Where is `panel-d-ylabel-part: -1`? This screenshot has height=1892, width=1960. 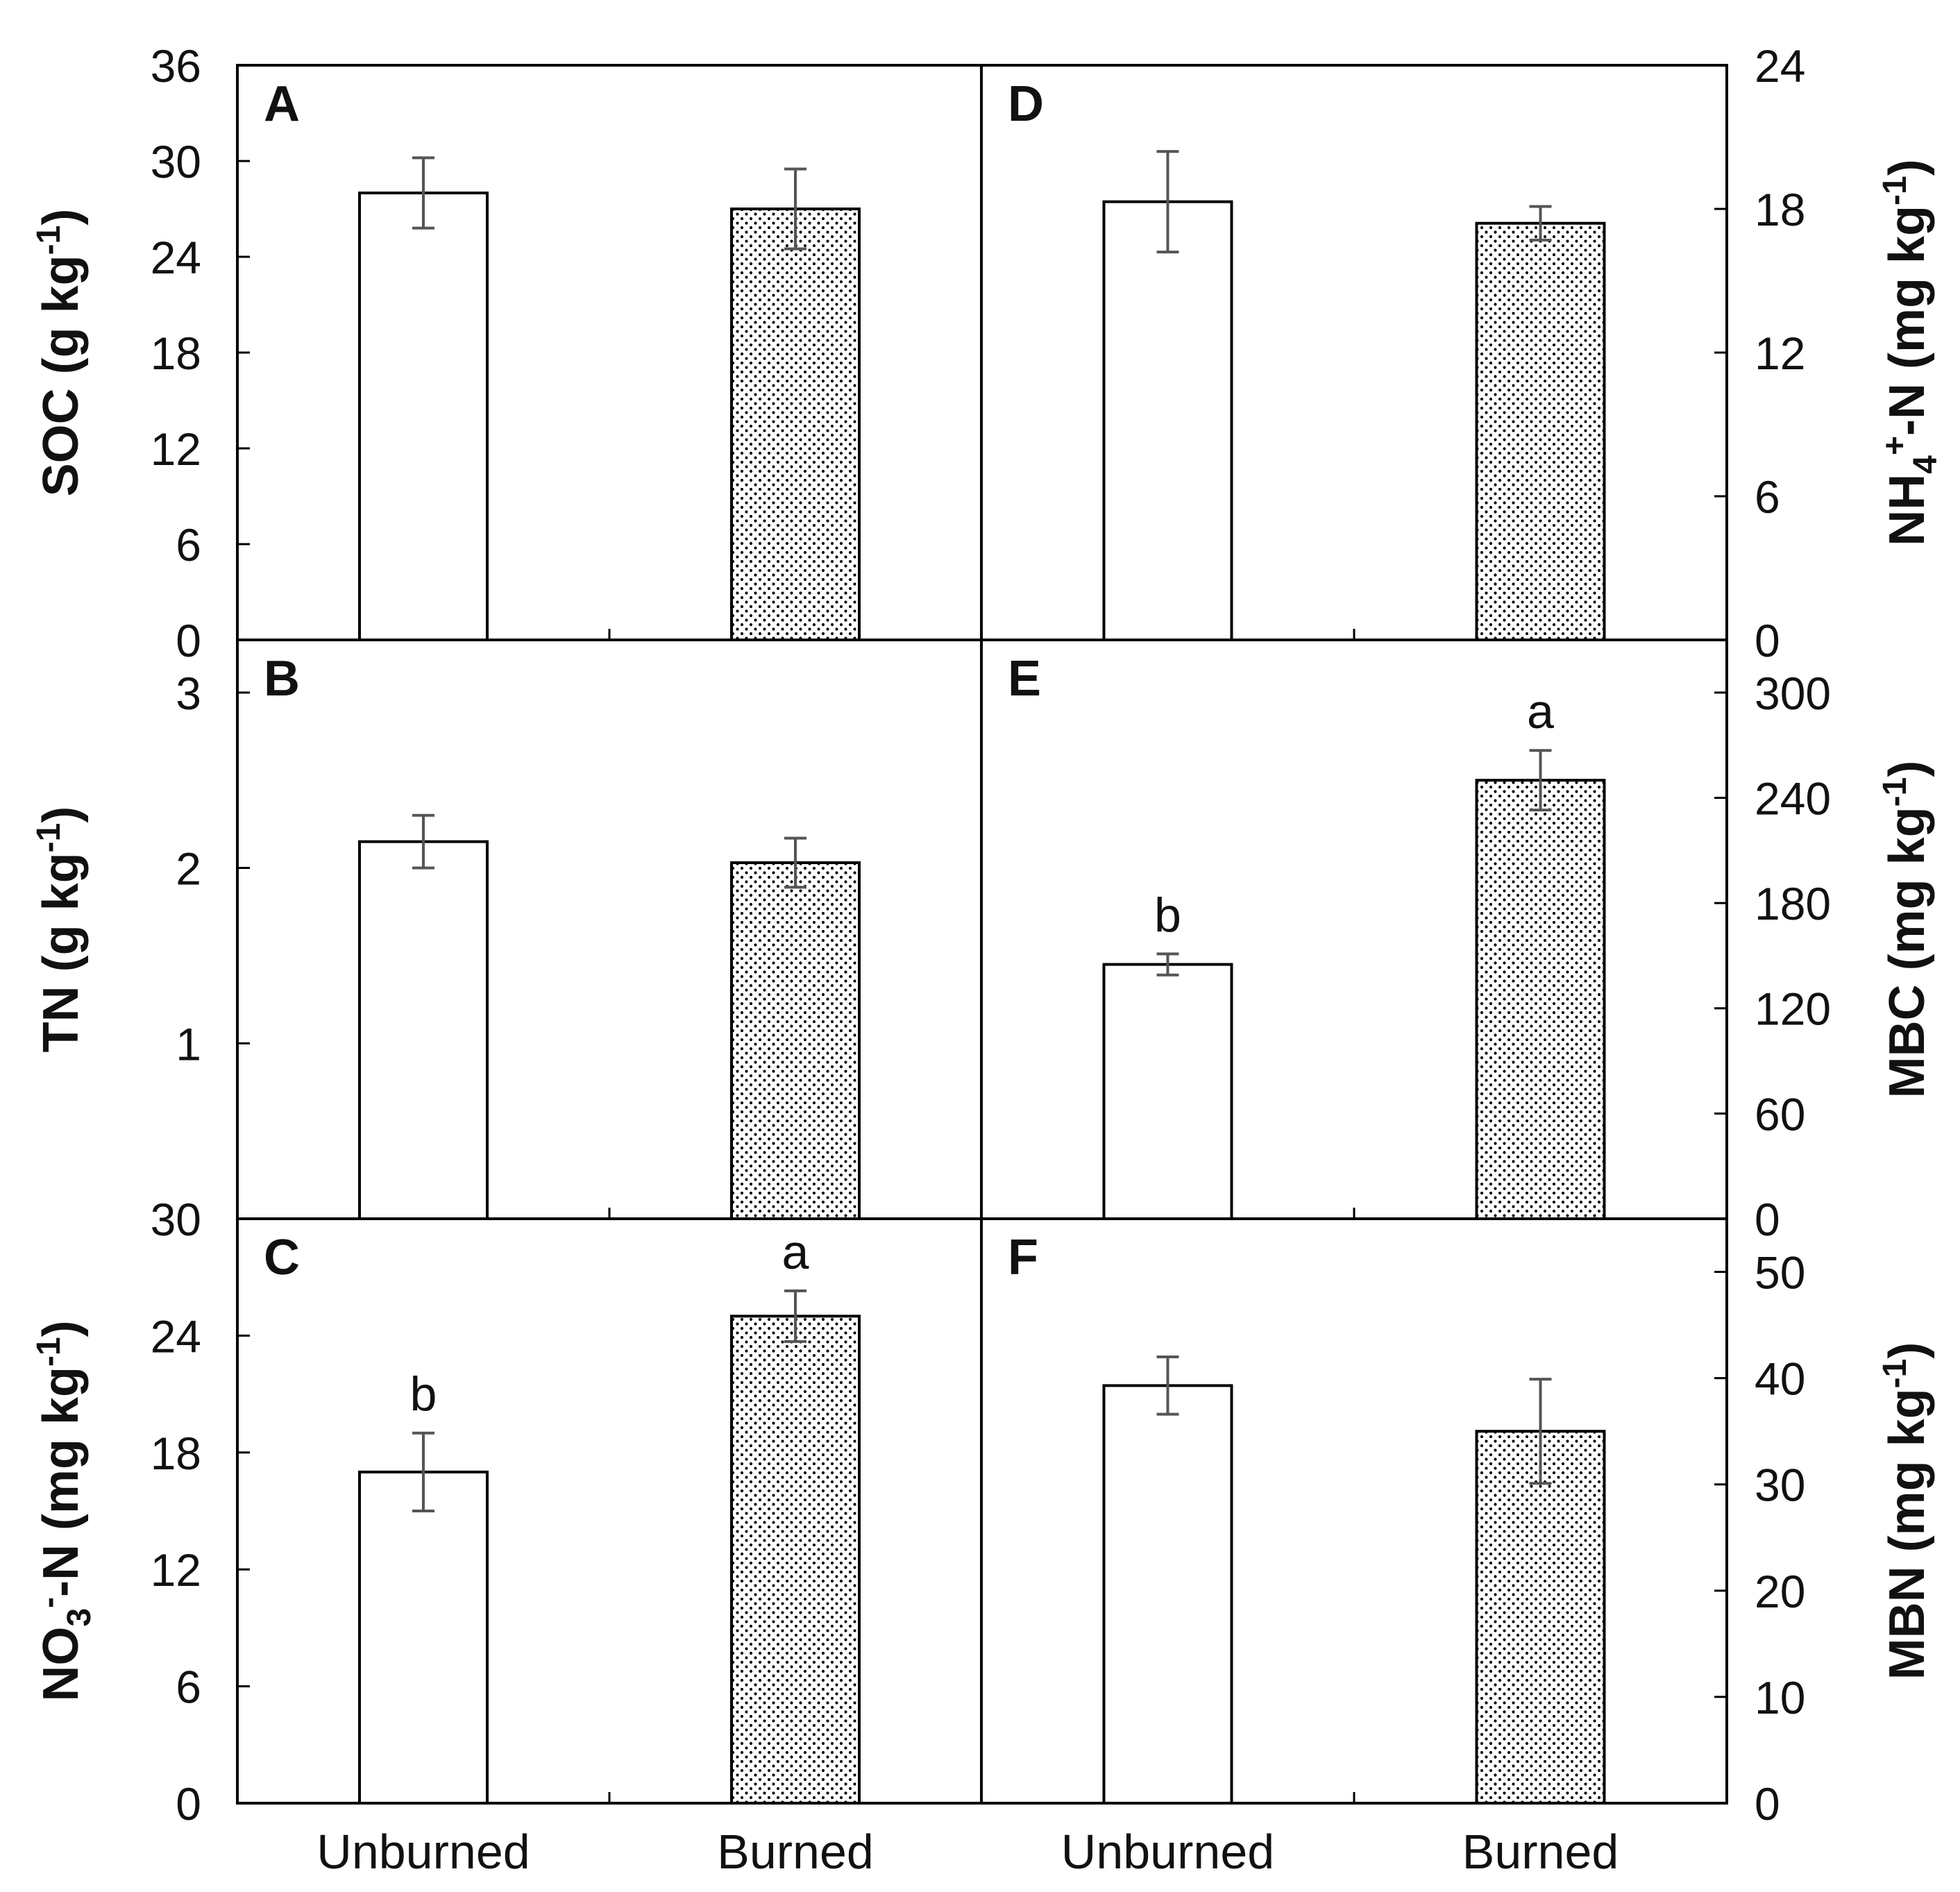 panel-d-ylabel-part: -1 is located at coordinates (1895, 190).